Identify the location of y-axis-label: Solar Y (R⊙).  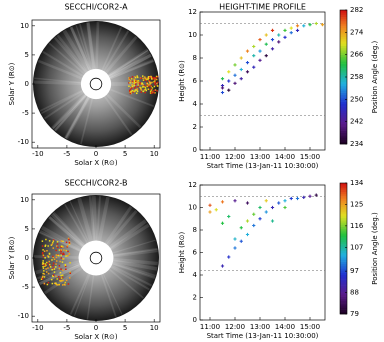
(12, 83).